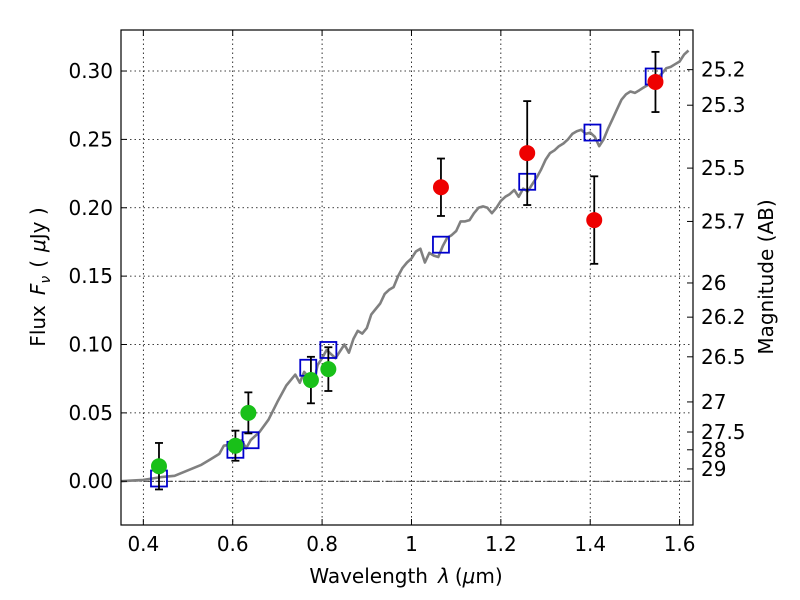 This screenshot has width=800, height=600. What do you see at coordinates (766, 276) in the screenshot?
I see `y2-axis-label: Magnitude (AB)` at bounding box center [766, 276].